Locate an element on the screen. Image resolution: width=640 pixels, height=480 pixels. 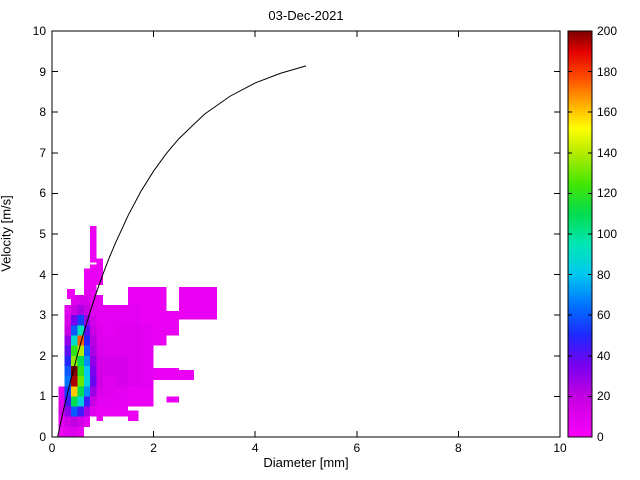
x-axis-label: Diameter [mm] is located at coordinates (306, 462).